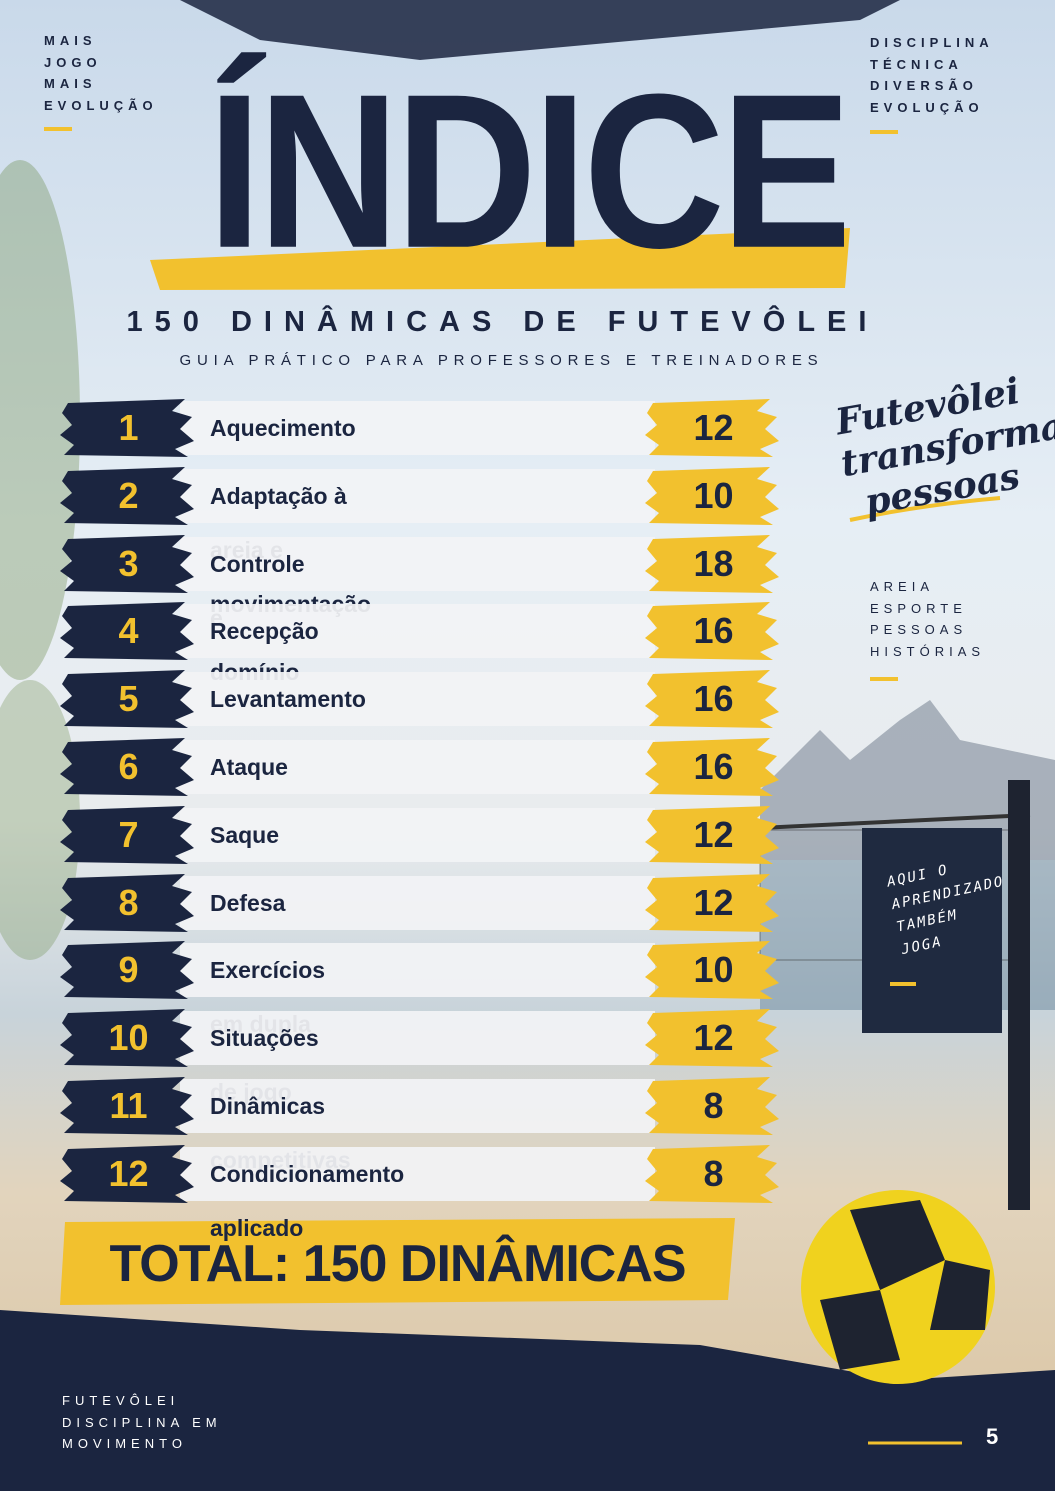 This screenshot has width=1055, height=1491. What do you see at coordinates (902, 586) in the screenshot?
I see `side-word: AREIA` at bounding box center [902, 586].